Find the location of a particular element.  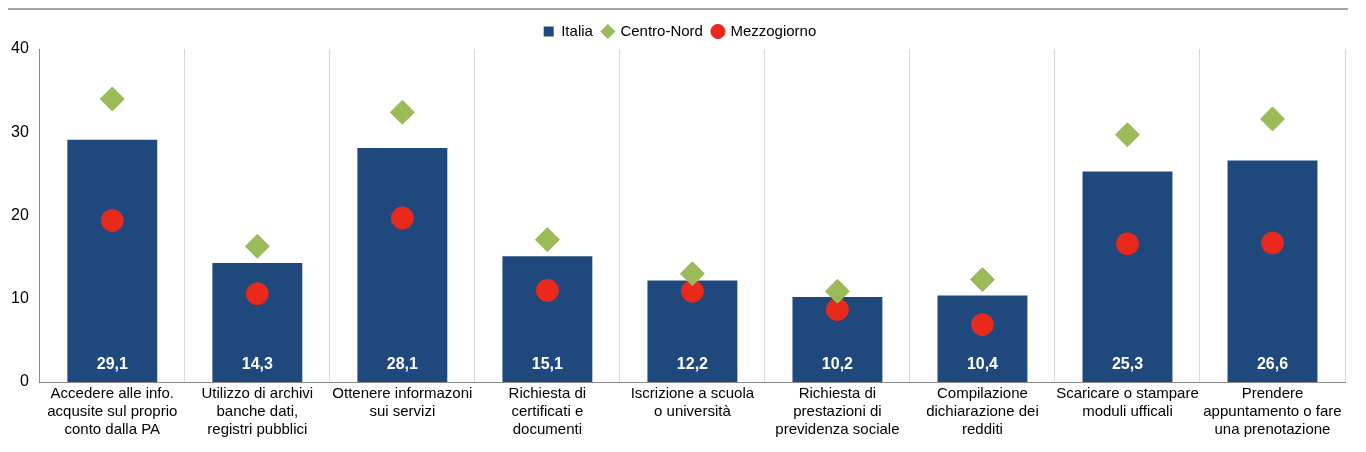

data-label: 28,1 is located at coordinates (402, 364).